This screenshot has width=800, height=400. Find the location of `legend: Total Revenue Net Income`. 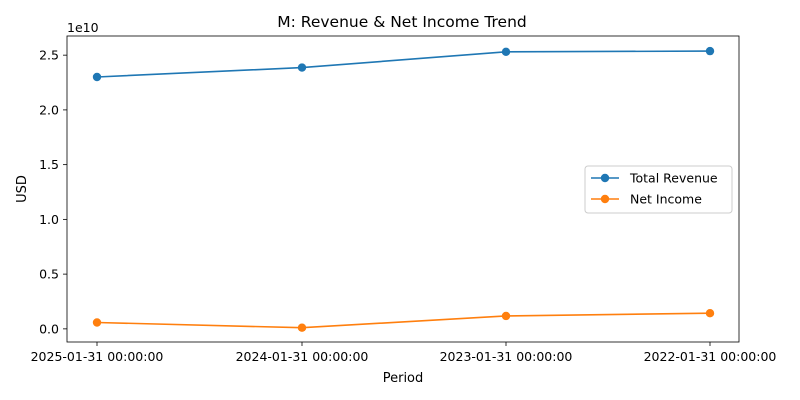

legend: Total Revenue Net Income is located at coordinates (658, 189).